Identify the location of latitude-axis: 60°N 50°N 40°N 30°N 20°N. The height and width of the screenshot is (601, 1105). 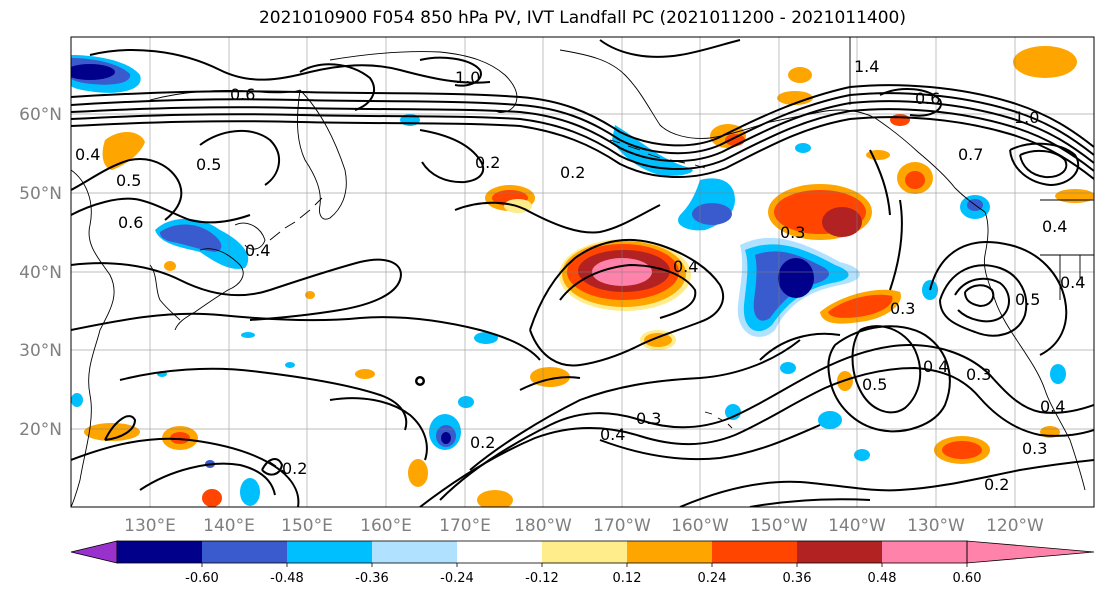
(40, 272).